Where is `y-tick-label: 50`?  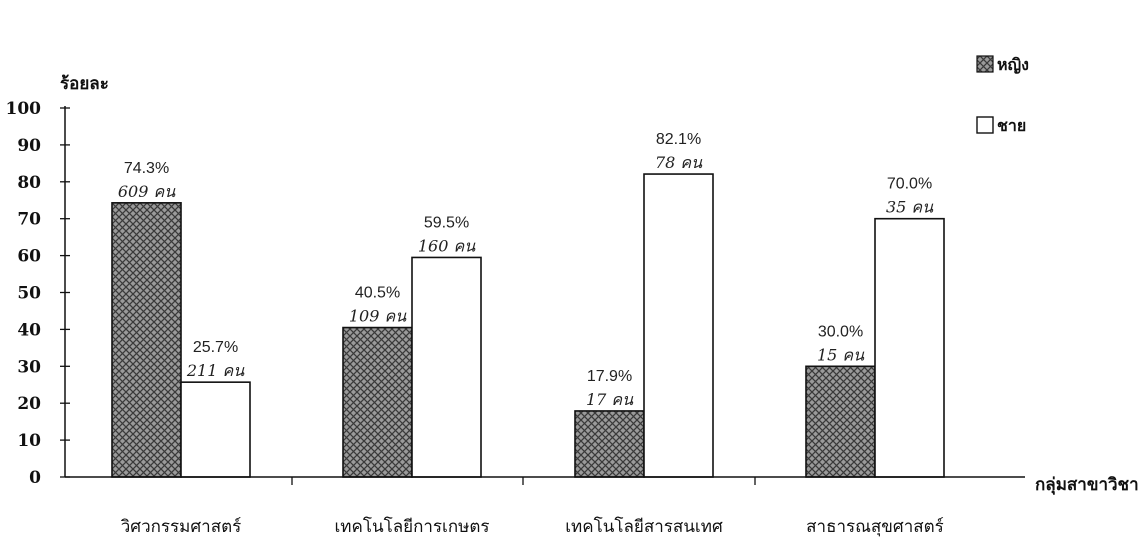
y-tick-label: 50 is located at coordinates (29, 294).